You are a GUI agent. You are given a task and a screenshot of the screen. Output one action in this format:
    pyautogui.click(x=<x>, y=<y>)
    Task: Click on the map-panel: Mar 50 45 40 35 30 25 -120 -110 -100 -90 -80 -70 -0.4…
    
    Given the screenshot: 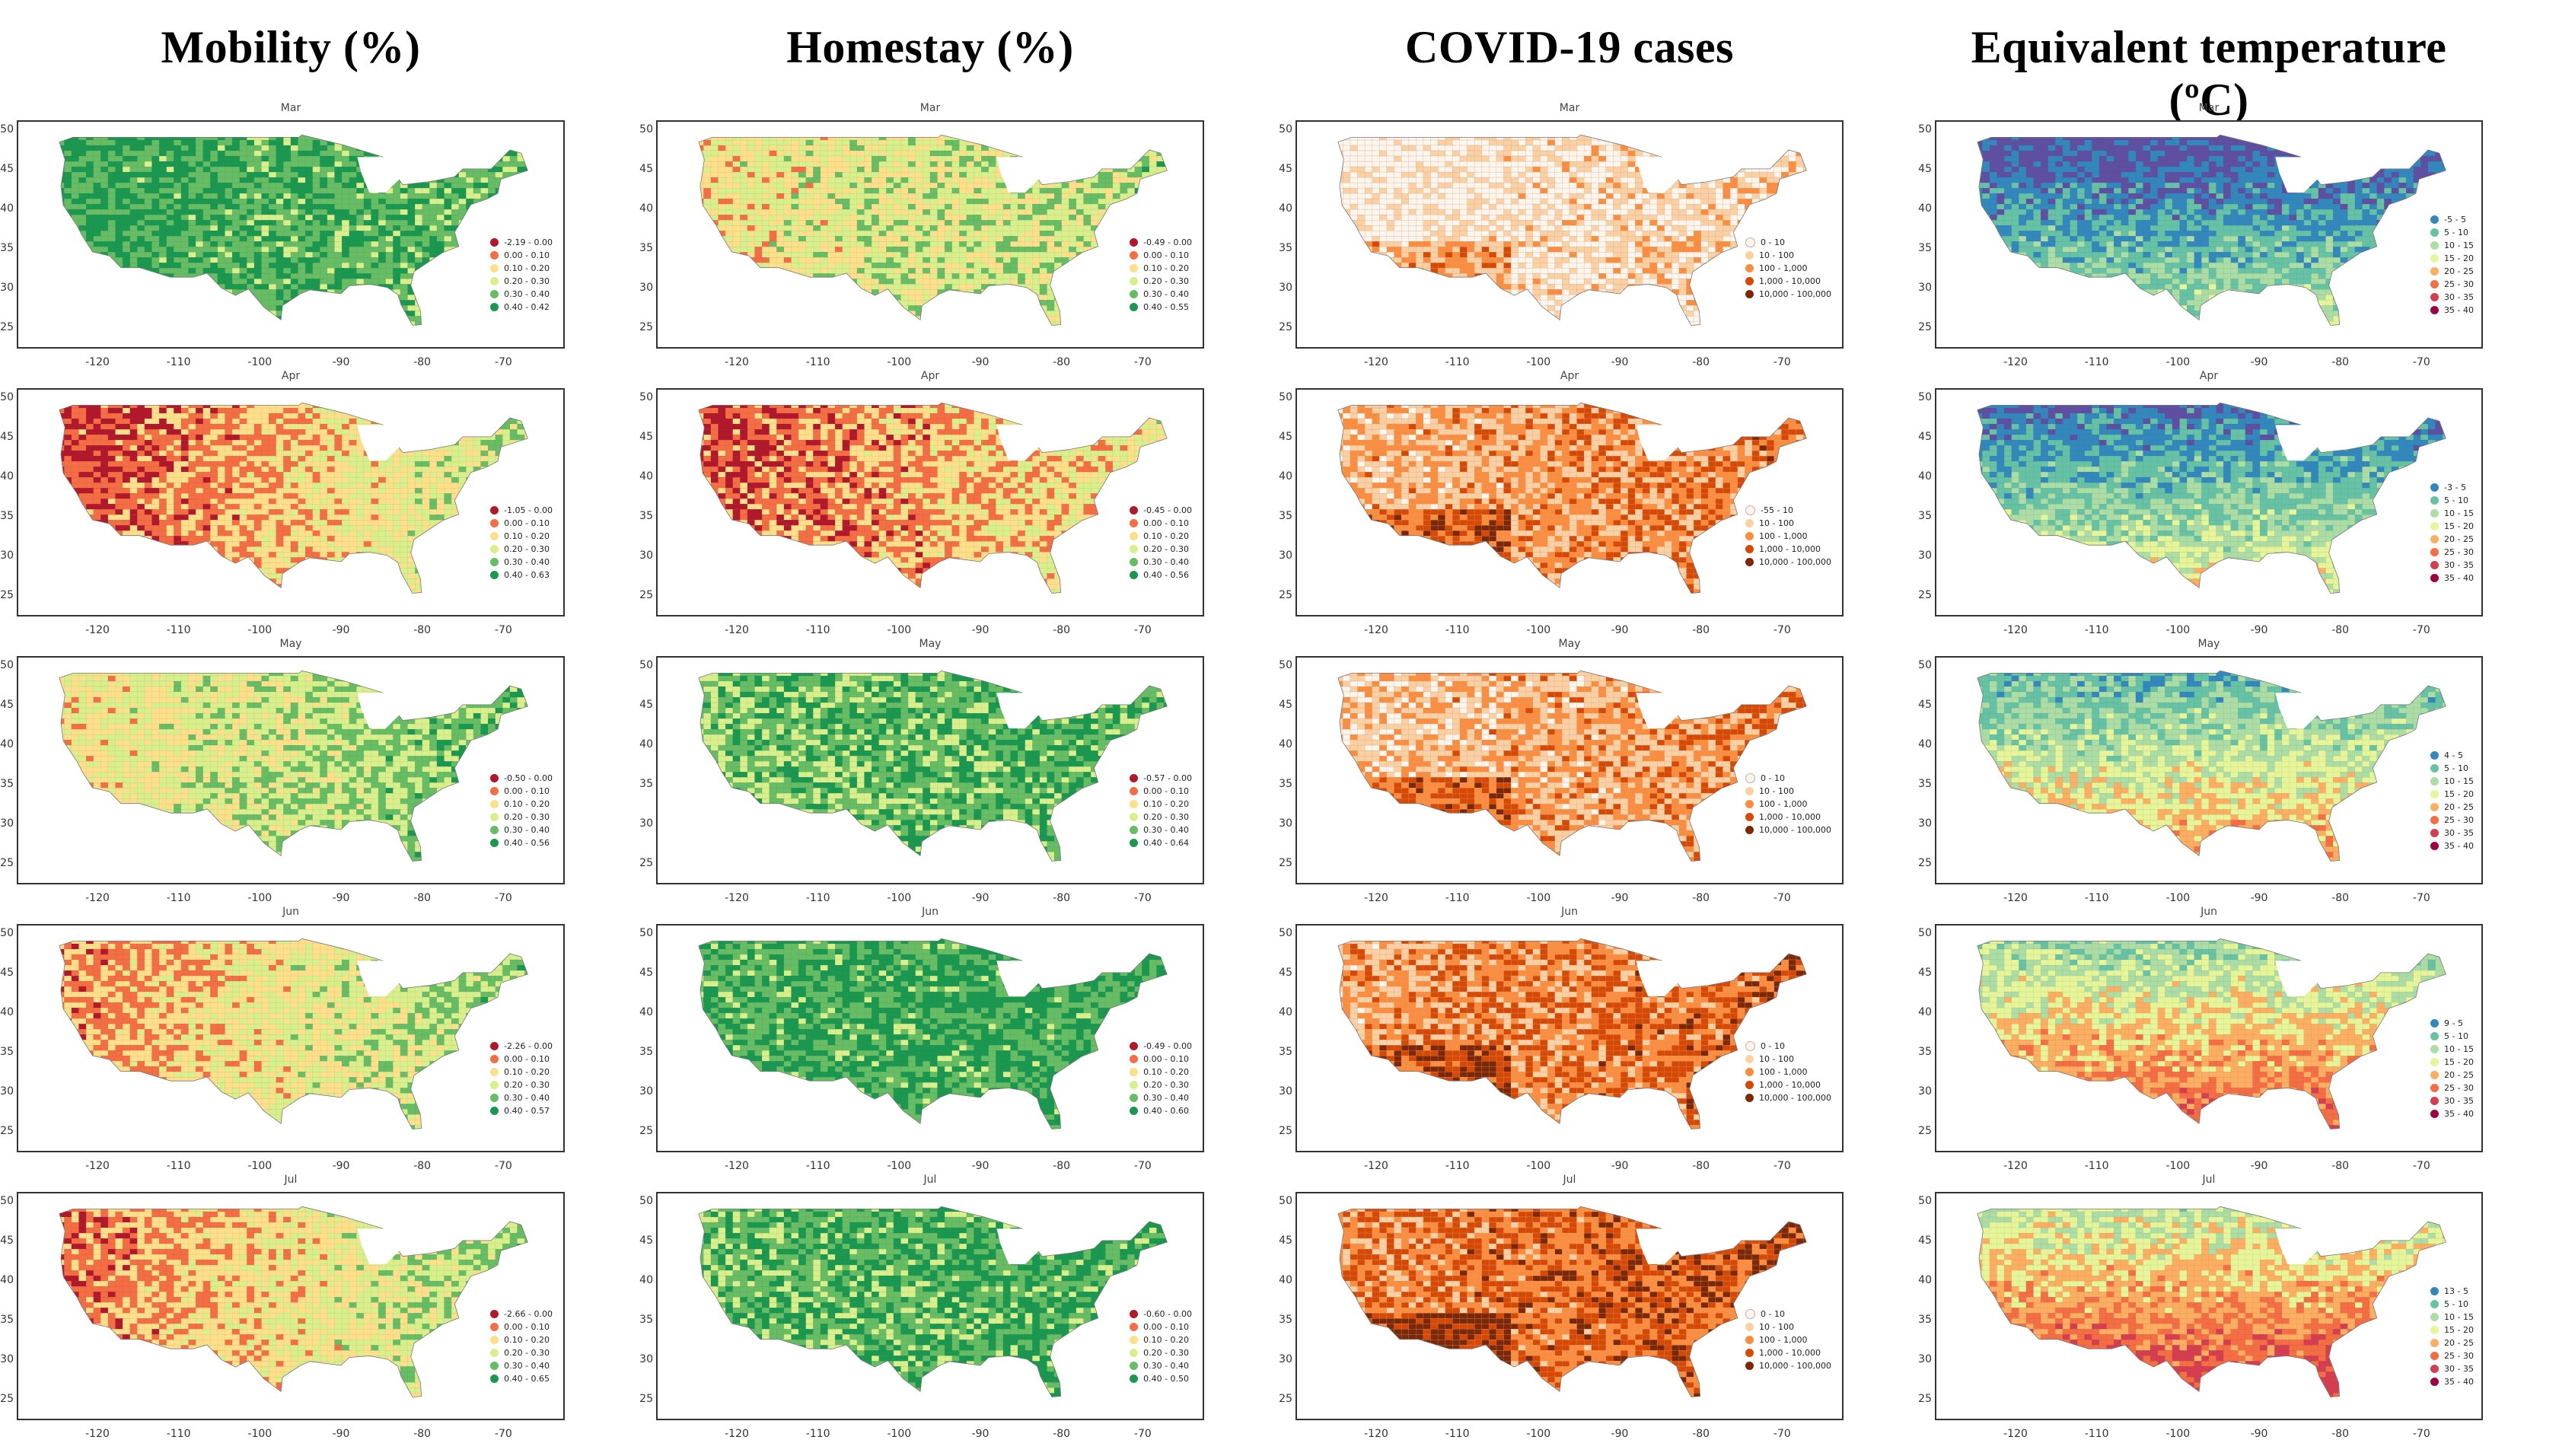 What is the action you would take?
    pyautogui.click(x=921, y=235)
    